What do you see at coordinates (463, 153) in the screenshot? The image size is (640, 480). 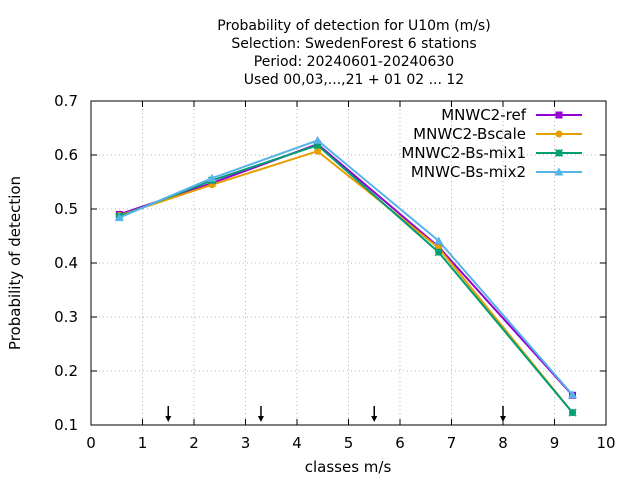 I see `legend-label: MNWC2-Bs-mix1` at bounding box center [463, 153].